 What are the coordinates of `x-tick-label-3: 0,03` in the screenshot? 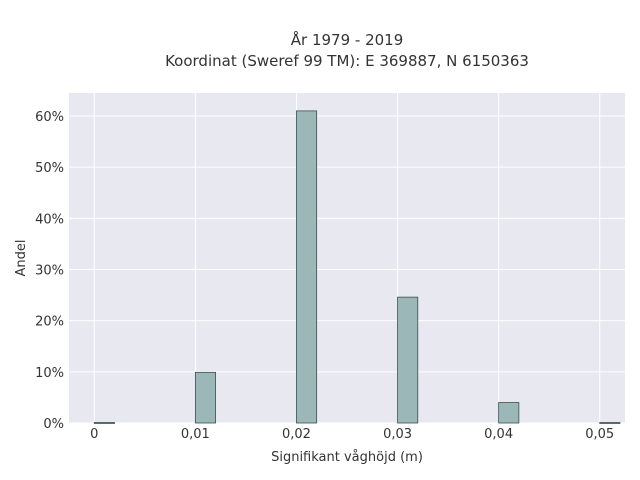 It's located at (397, 434).